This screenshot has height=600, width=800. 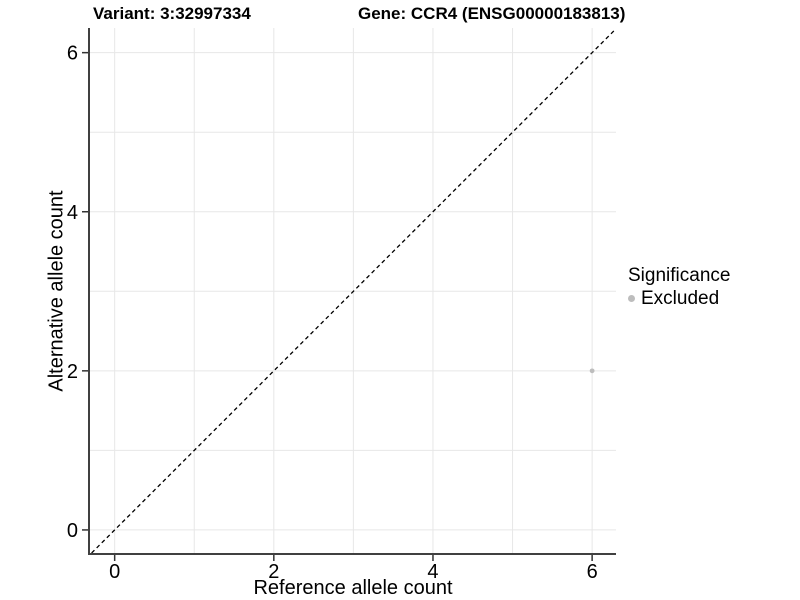 I want to click on x-tick-label: 4, so click(x=432, y=572).